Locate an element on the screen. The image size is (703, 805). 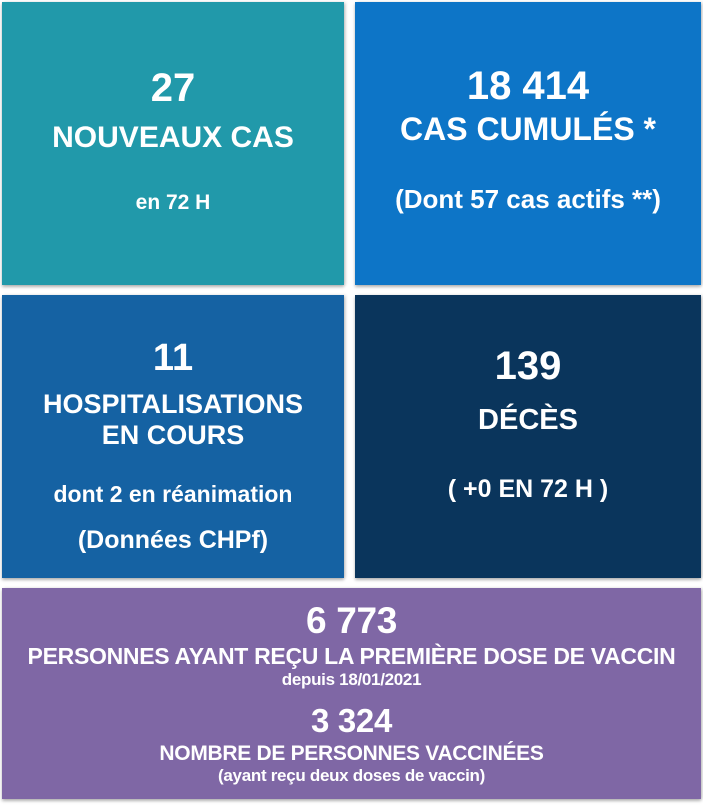
hospitalizations-sublabel-icu: dont 2 en réanimation is located at coordinates (173, 494).